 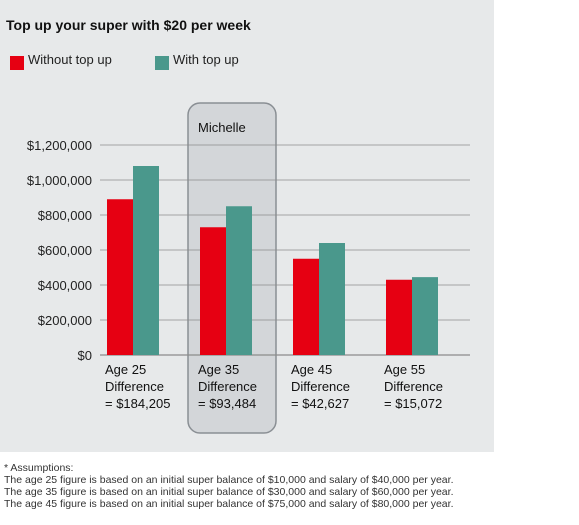 I want to click on x-category-label: = $15,072, so click(x=413, y=403).